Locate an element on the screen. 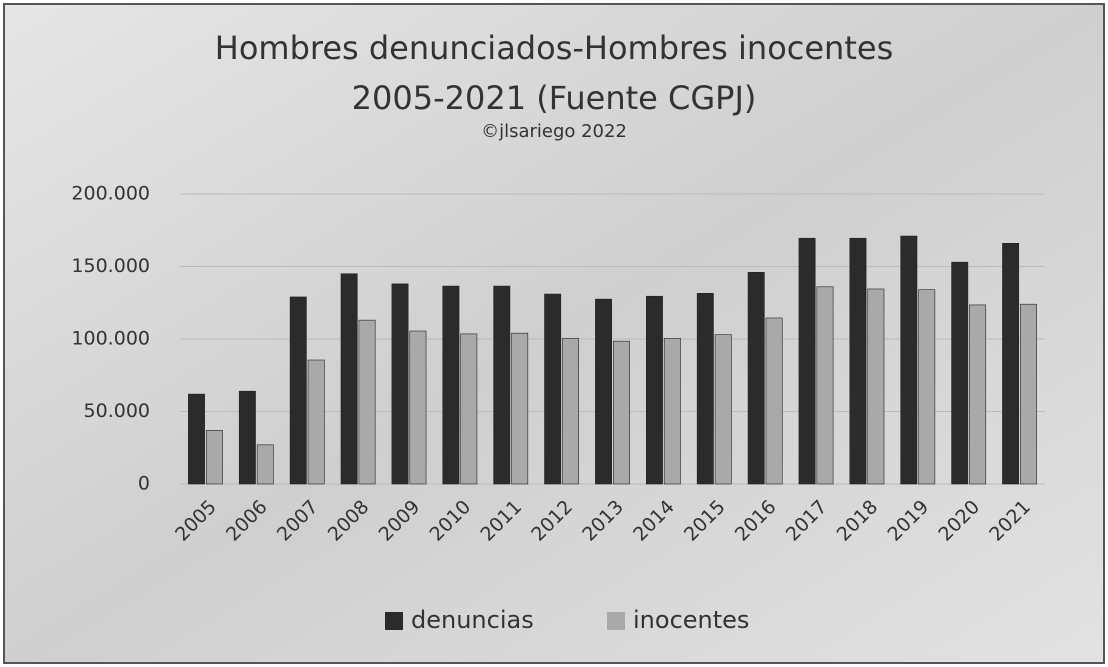 The width and height of the screenshot is (1108, 667). y-tick-label: 100.000 is located at coordinates (110, 339).